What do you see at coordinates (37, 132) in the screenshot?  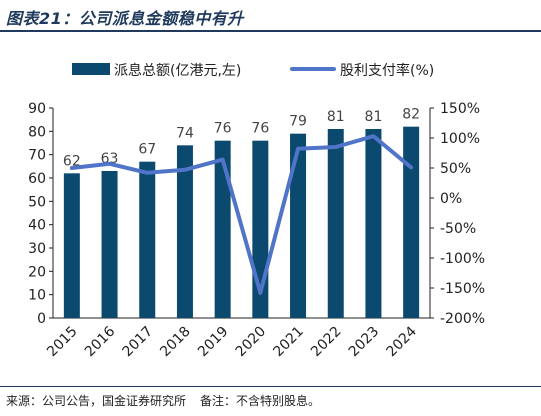 I see `left-axis-tick-label: 80` at bounding box center [37, 132].